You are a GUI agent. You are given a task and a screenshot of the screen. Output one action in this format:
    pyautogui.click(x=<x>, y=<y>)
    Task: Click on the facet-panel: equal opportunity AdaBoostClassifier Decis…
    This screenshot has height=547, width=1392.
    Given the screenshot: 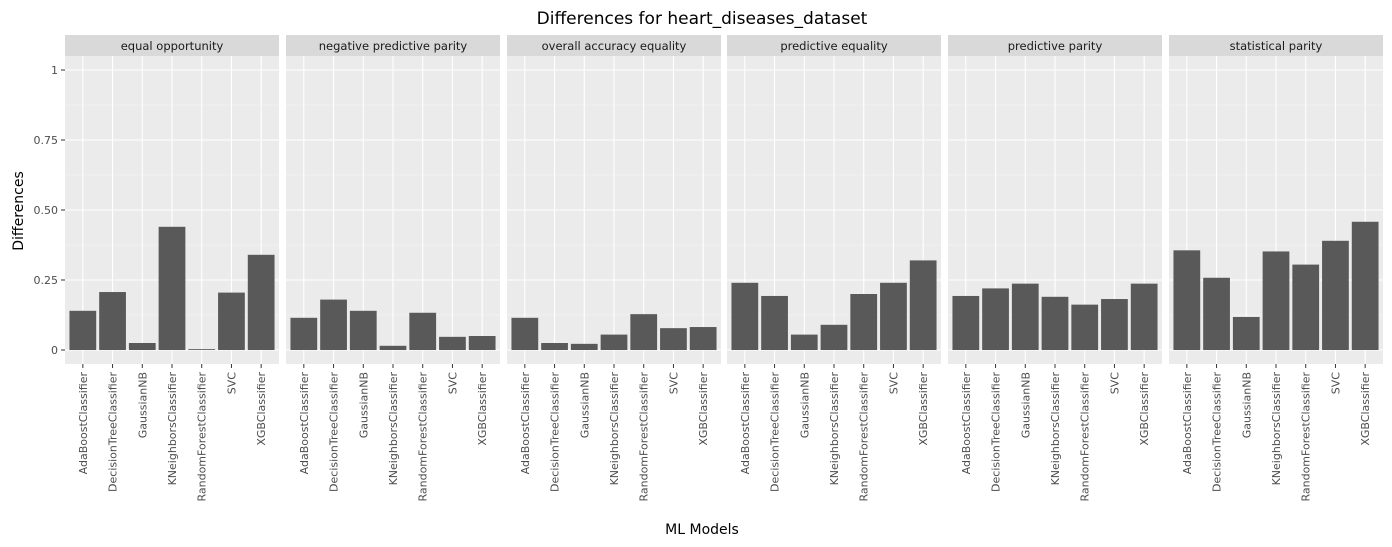 What is the action you would take?
    pyautogui.click(x=172, y=268)
    